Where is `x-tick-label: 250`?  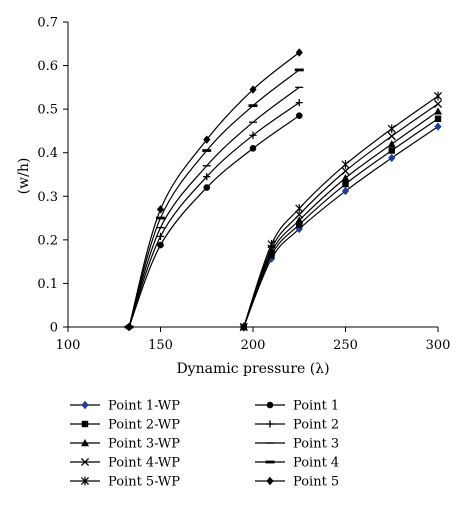 x-tick-label: 250 is located at coordinates (345, 345).